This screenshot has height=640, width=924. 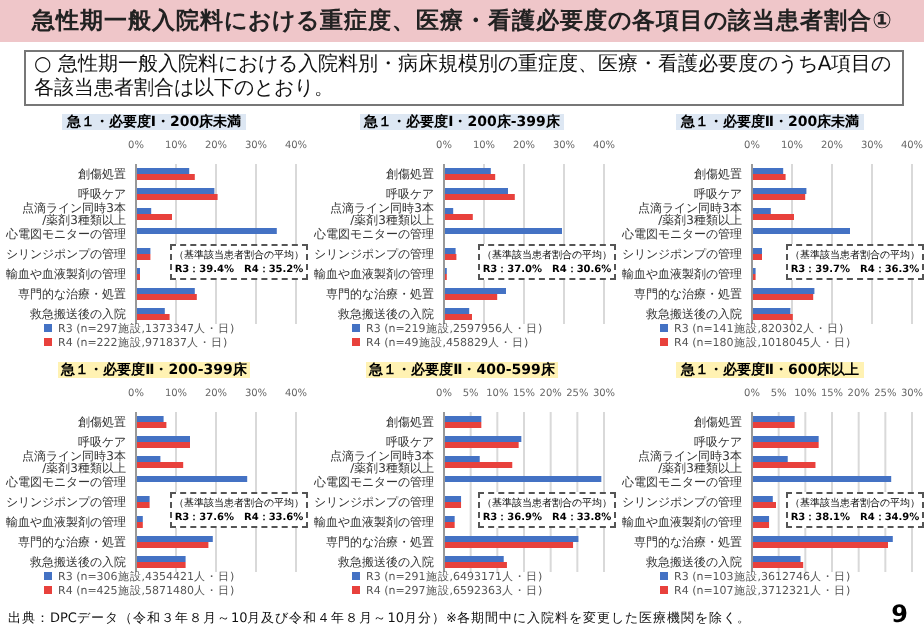 I want to click on text: ○ 急性期一般入院料における入院料別・病床規模別の重症度、医療・看護必要度のうちA項目の各該当患者割合は以下のとおり。, so click(x=464, y=78).